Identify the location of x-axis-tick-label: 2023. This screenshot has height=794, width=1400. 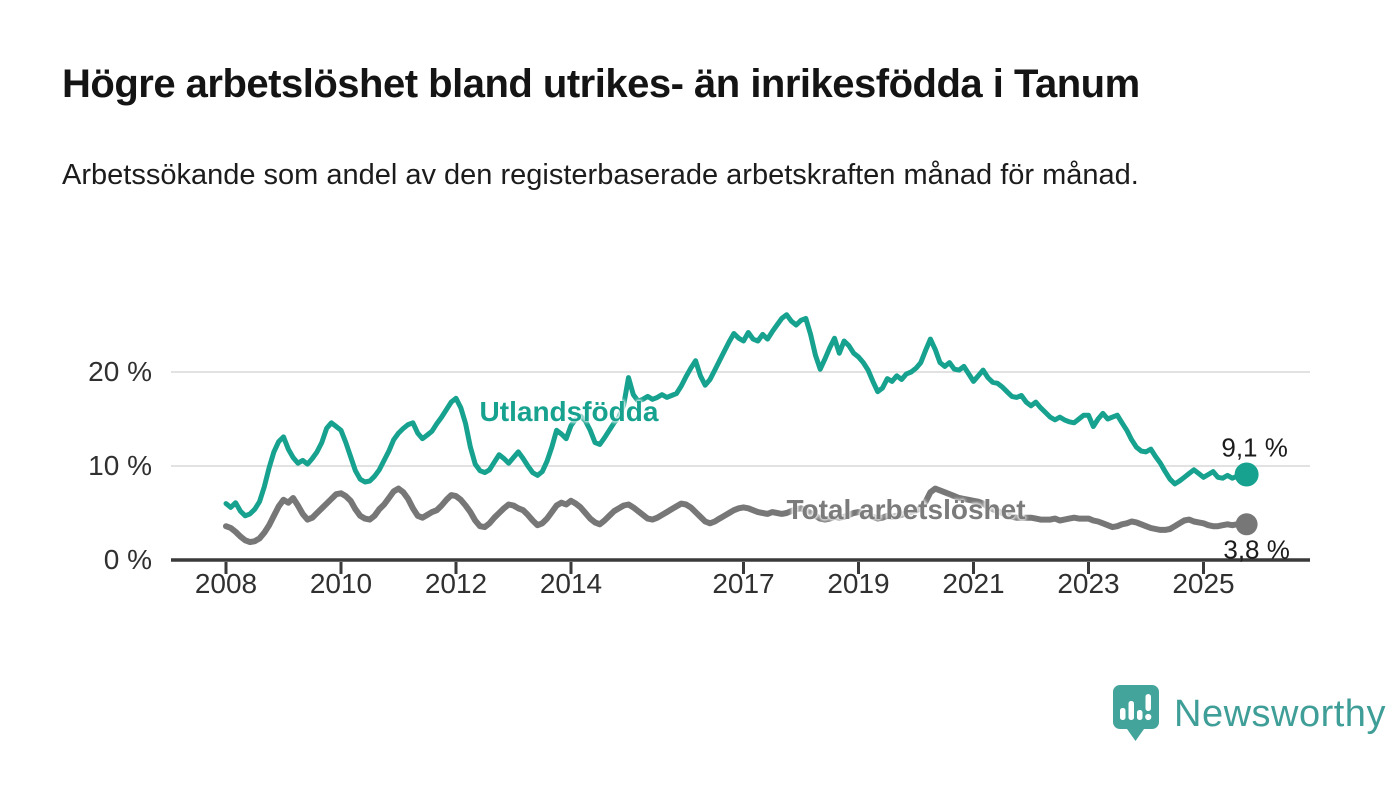
(1088, 583).